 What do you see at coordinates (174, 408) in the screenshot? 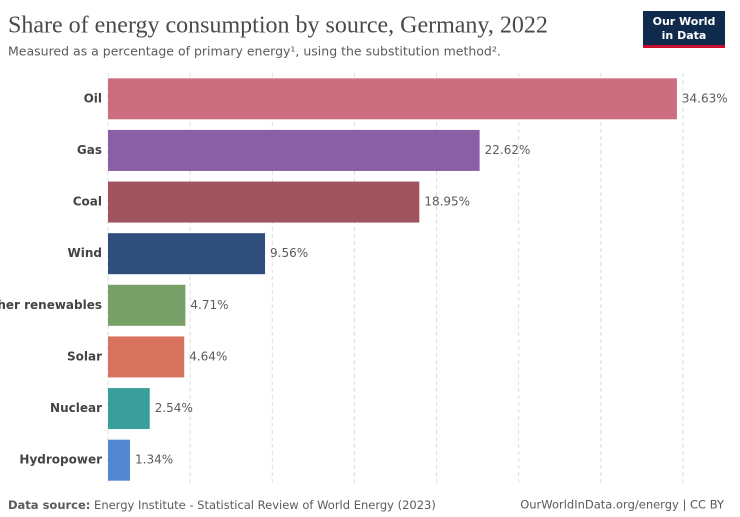
I see `value-label: 2.54%` at bounding box center [174, 408].